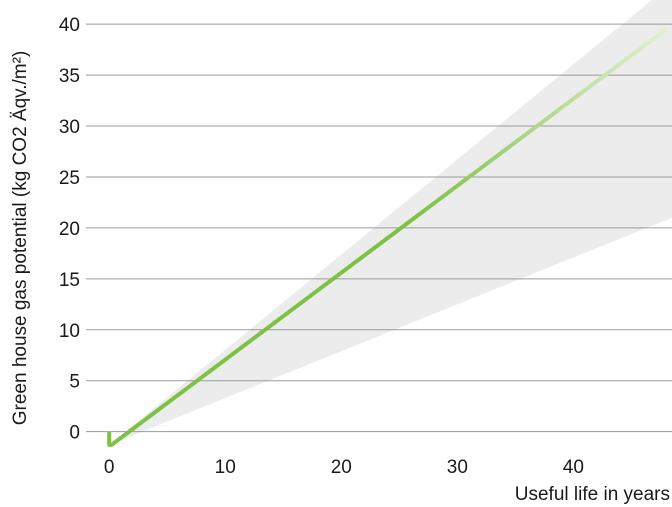 This screenshot has height=507, width=672. I want to click on x-tick-label-10: 10, so click(225, 467).